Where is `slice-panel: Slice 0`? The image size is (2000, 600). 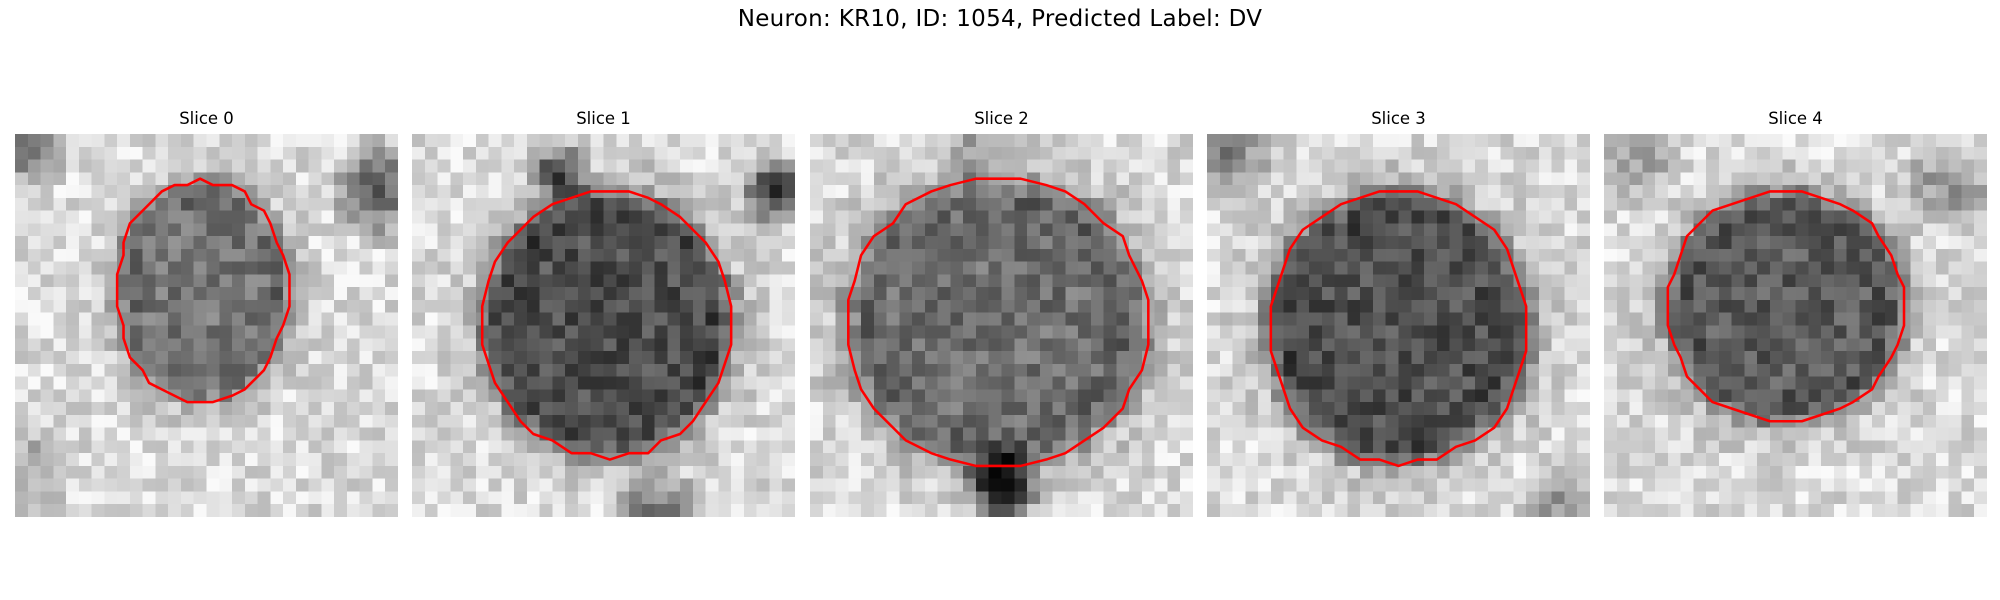
slice-panel: Slice 0 is located at coordinates (206, 313).